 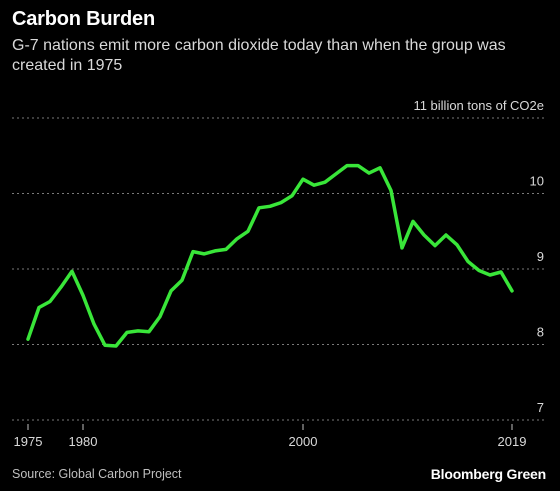 I want to click on y-tick-label: 11 billion tons of CO2e, so click(x=478, y=105).